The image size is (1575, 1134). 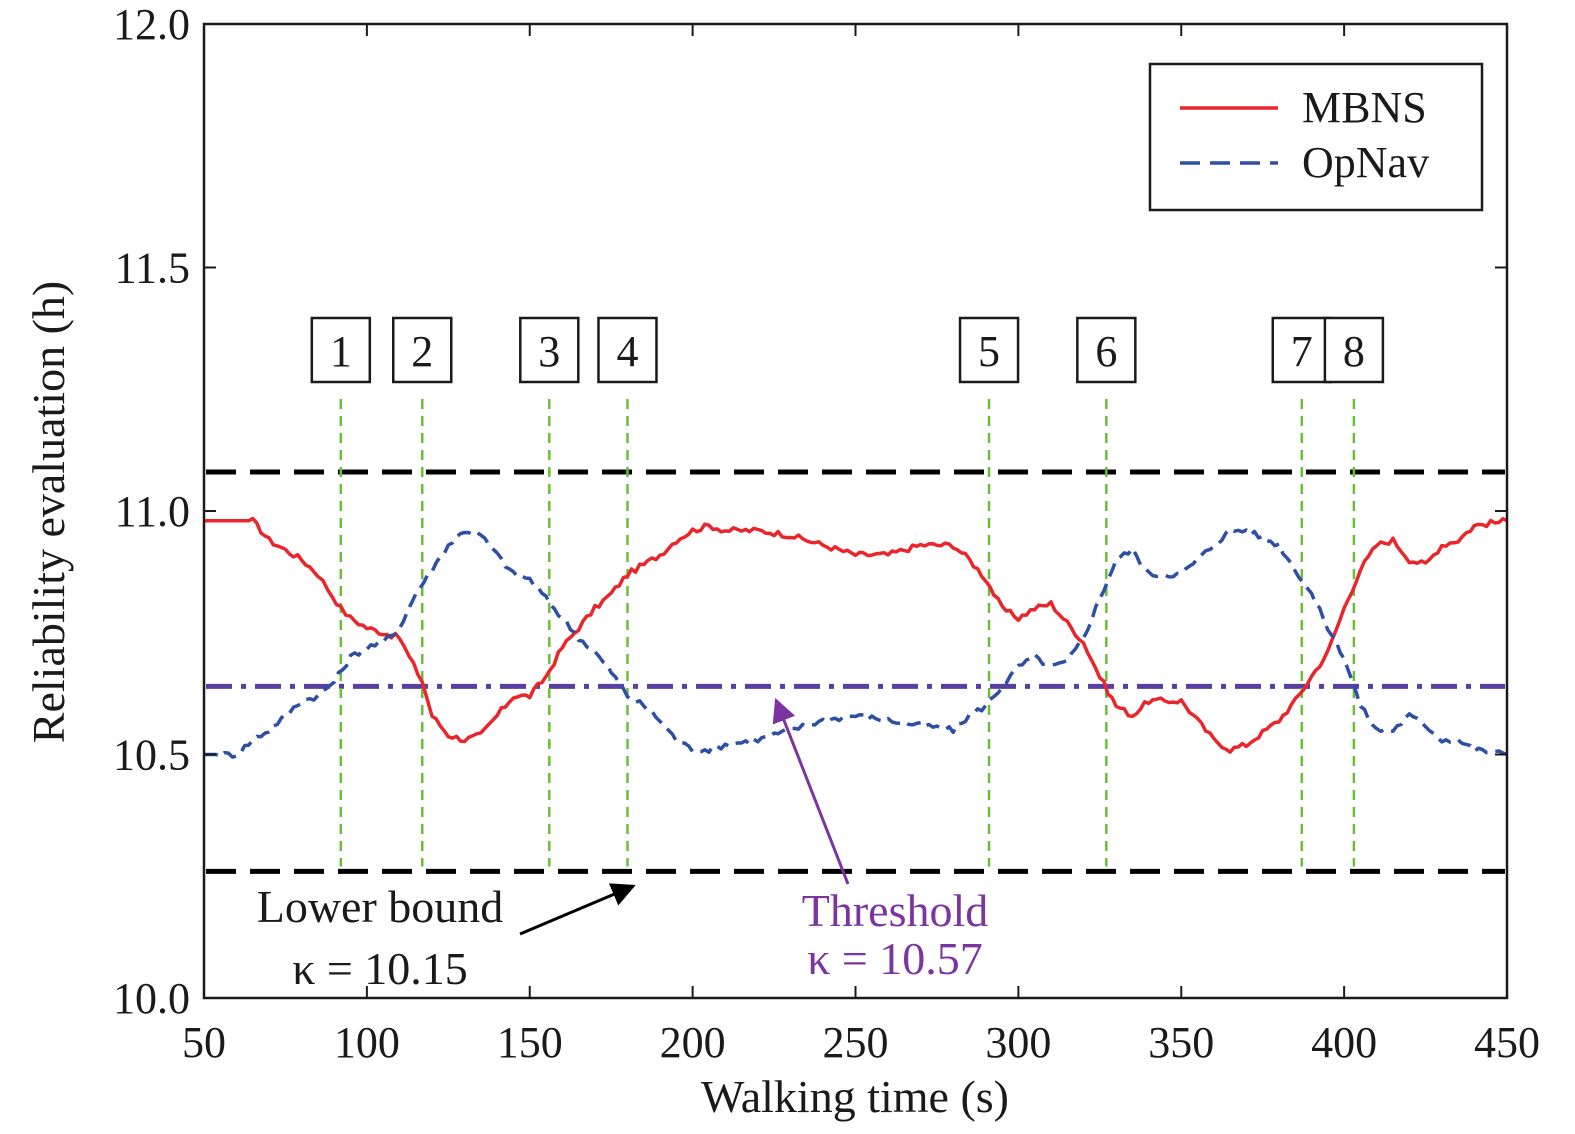 I want to click on event-label-8: 8, so click(x=1354, y=351).